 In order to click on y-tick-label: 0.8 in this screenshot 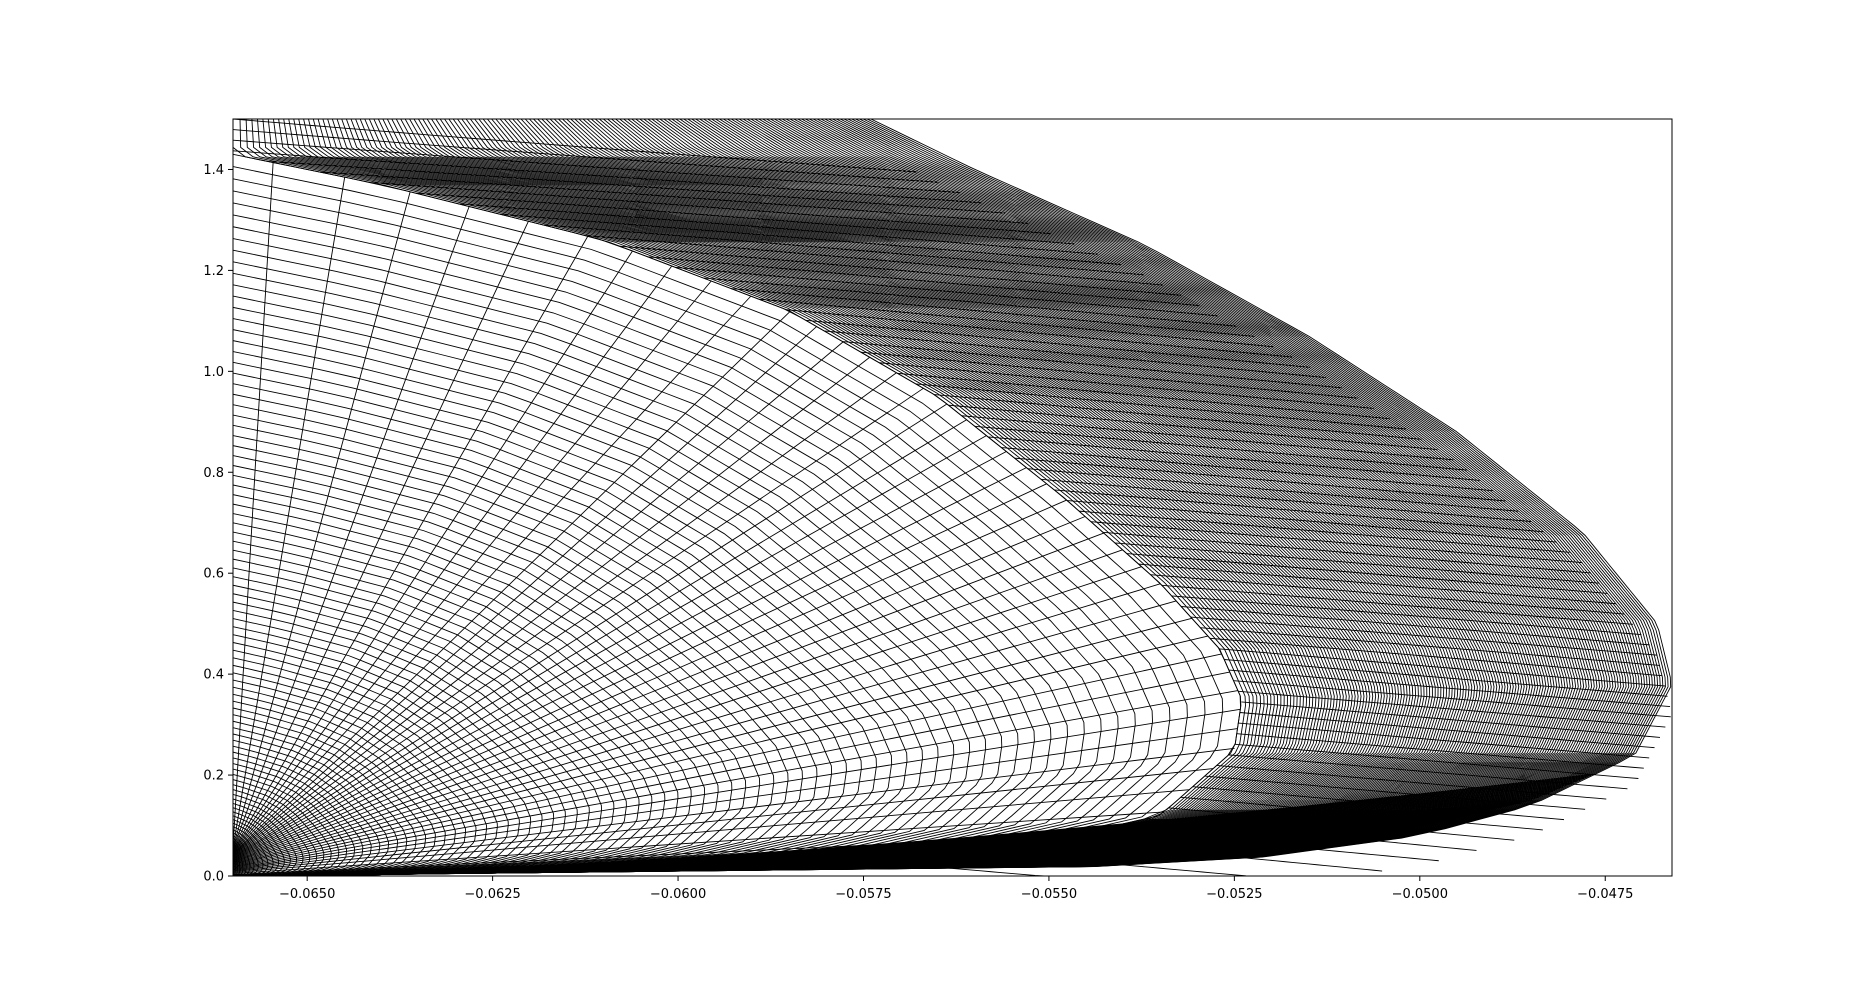, I will do `click(213, 473)`.